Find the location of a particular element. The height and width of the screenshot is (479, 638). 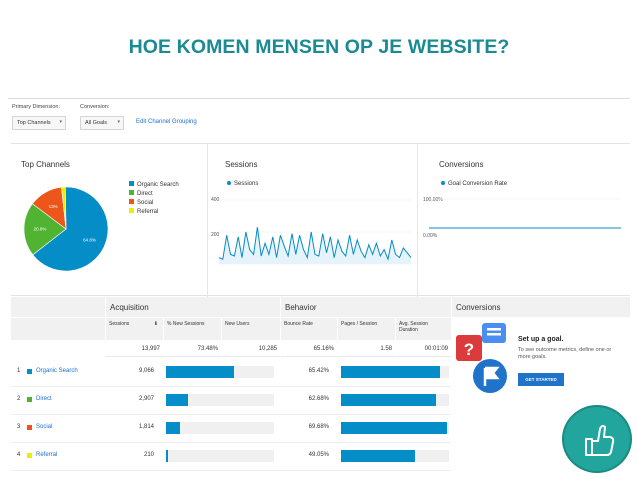

legend-label: Sessions is located at coordinates (246, 184).